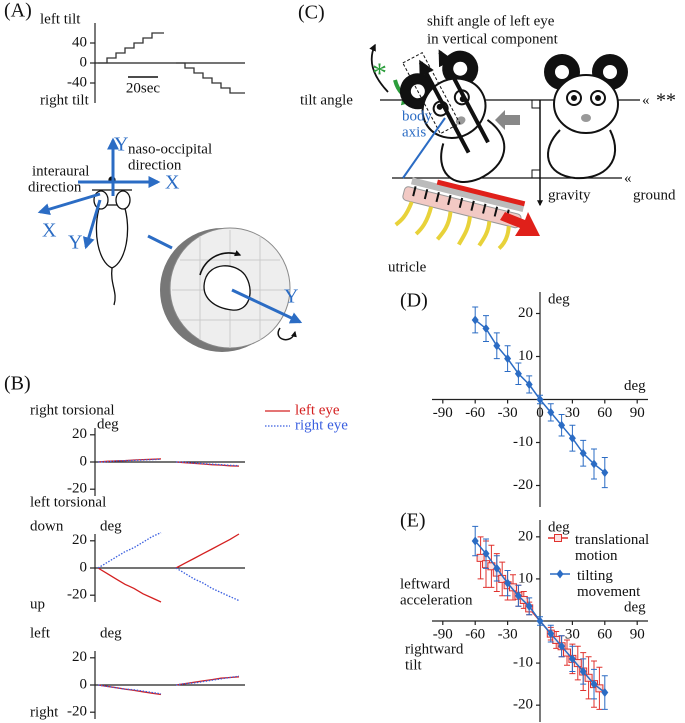 The width and height of the screenshot is (685, 723). Describe the element at coordinates (425, 584) in the screenshot. I see `axis-note: leftward` at that location.